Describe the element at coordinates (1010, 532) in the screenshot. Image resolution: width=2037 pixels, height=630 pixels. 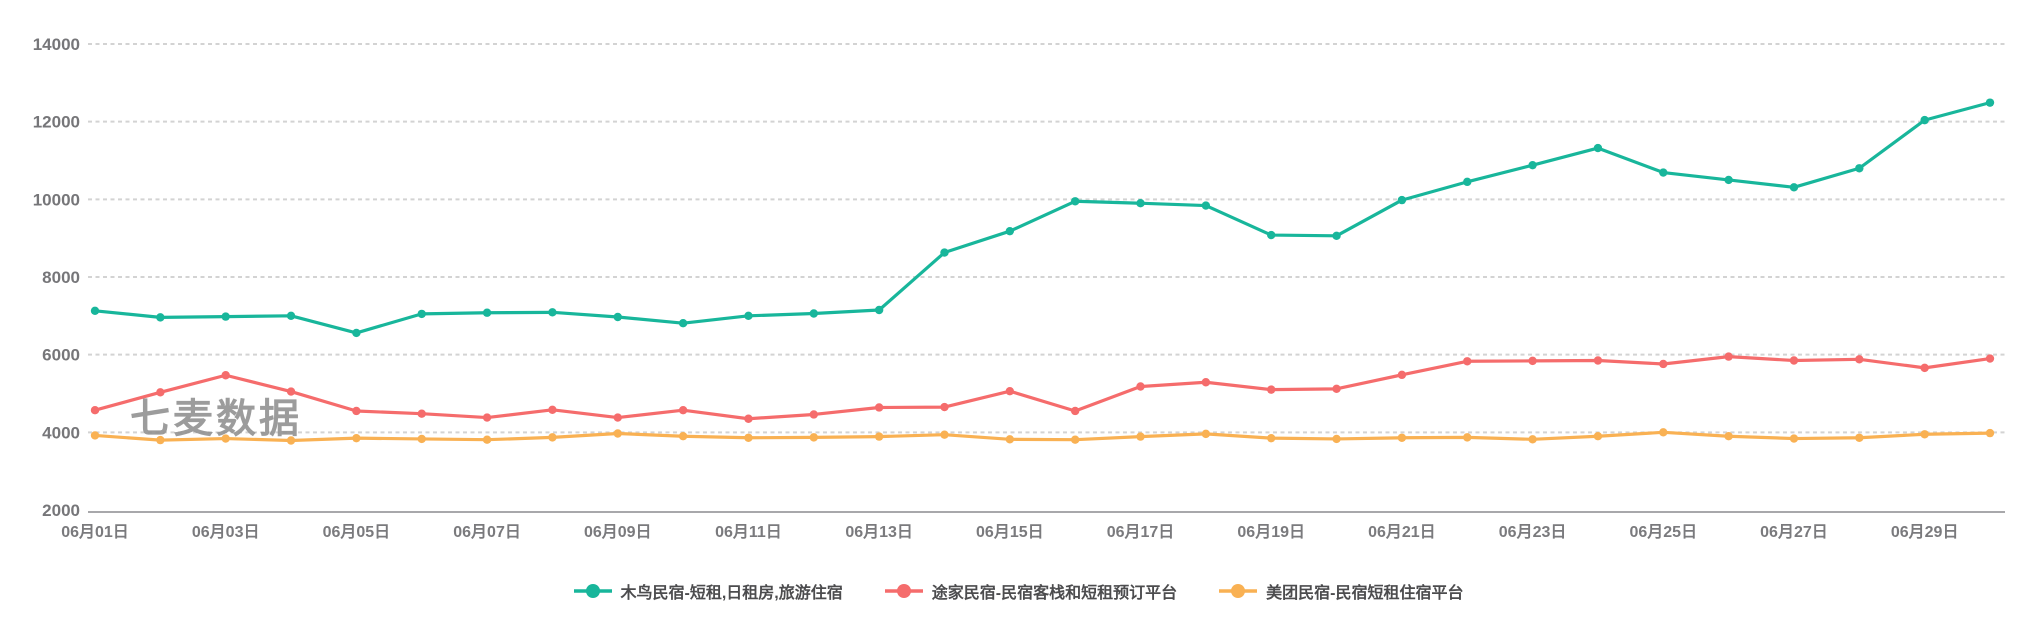
I see `x-tick-label: 06月15日` at that location.